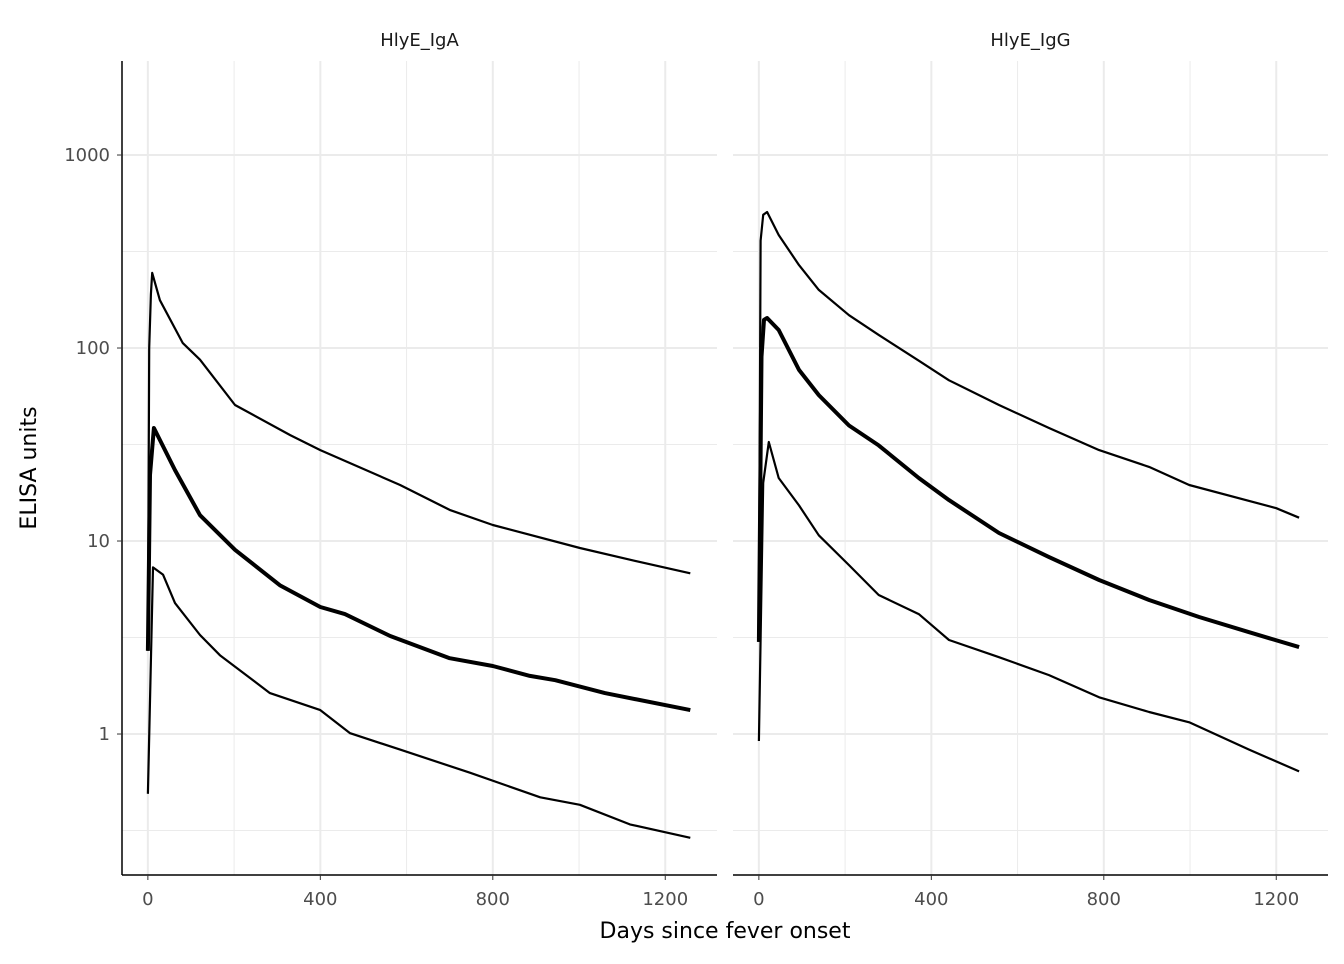 The width and height of the screenshot is (1344, 964). What do you see at coordinates (725, 931) in the screenshot?
I see `x-axis-label: Days since fever onset` at bounding box center [725, 931].